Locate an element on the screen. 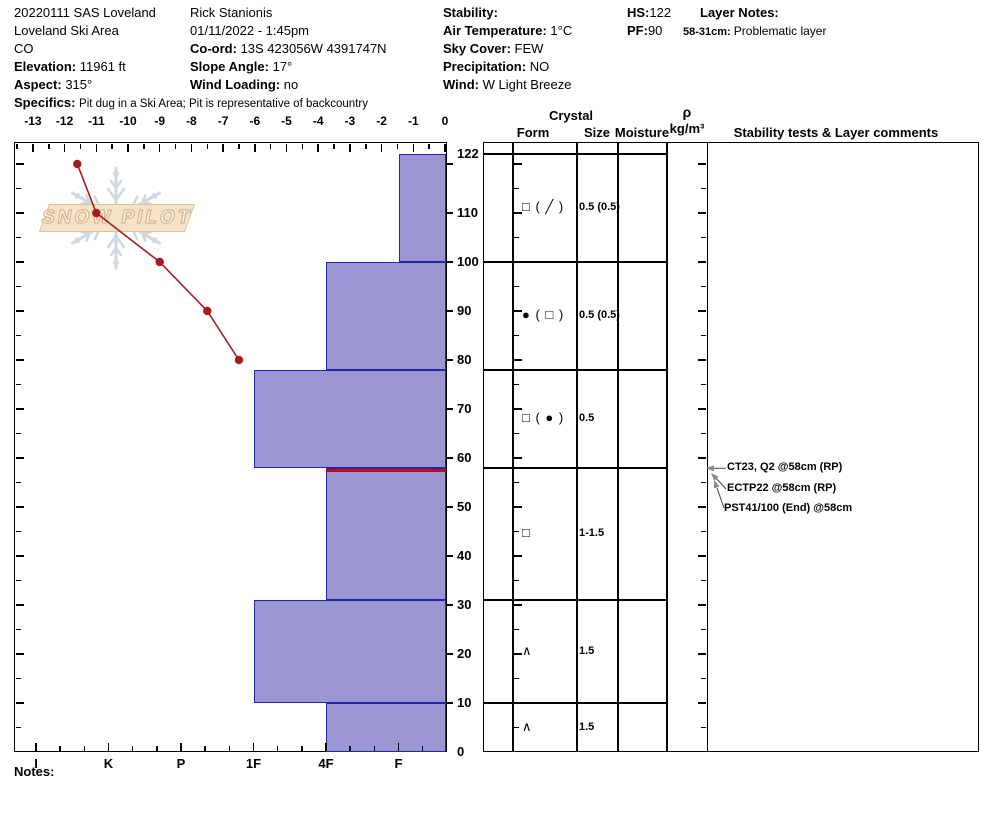 The image size is (994, 840). elevation-value: 11961 ft is located at coordinates (102, 66).